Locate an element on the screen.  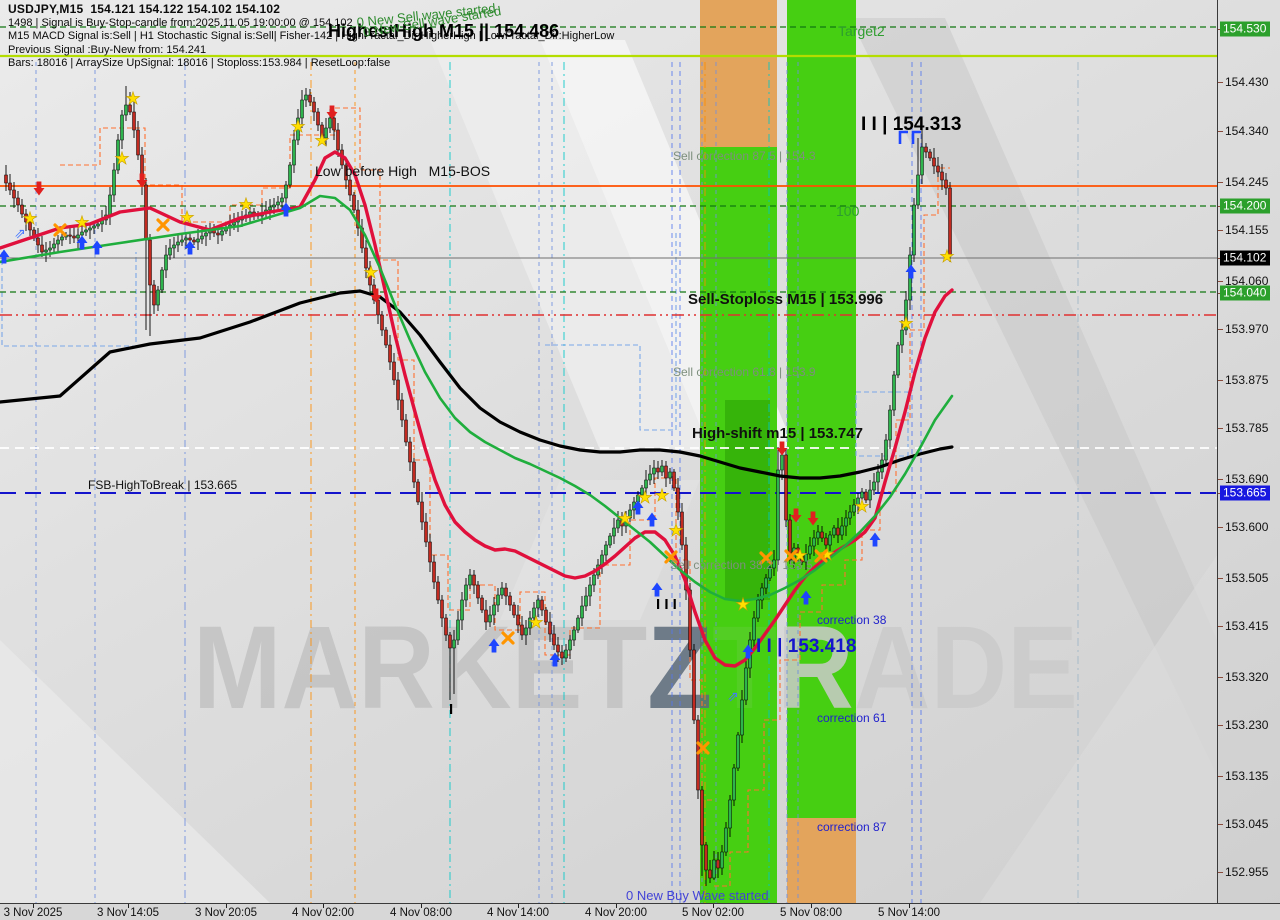
time-label: 5 Nov 14:00 is located at coordinates (909, 913).